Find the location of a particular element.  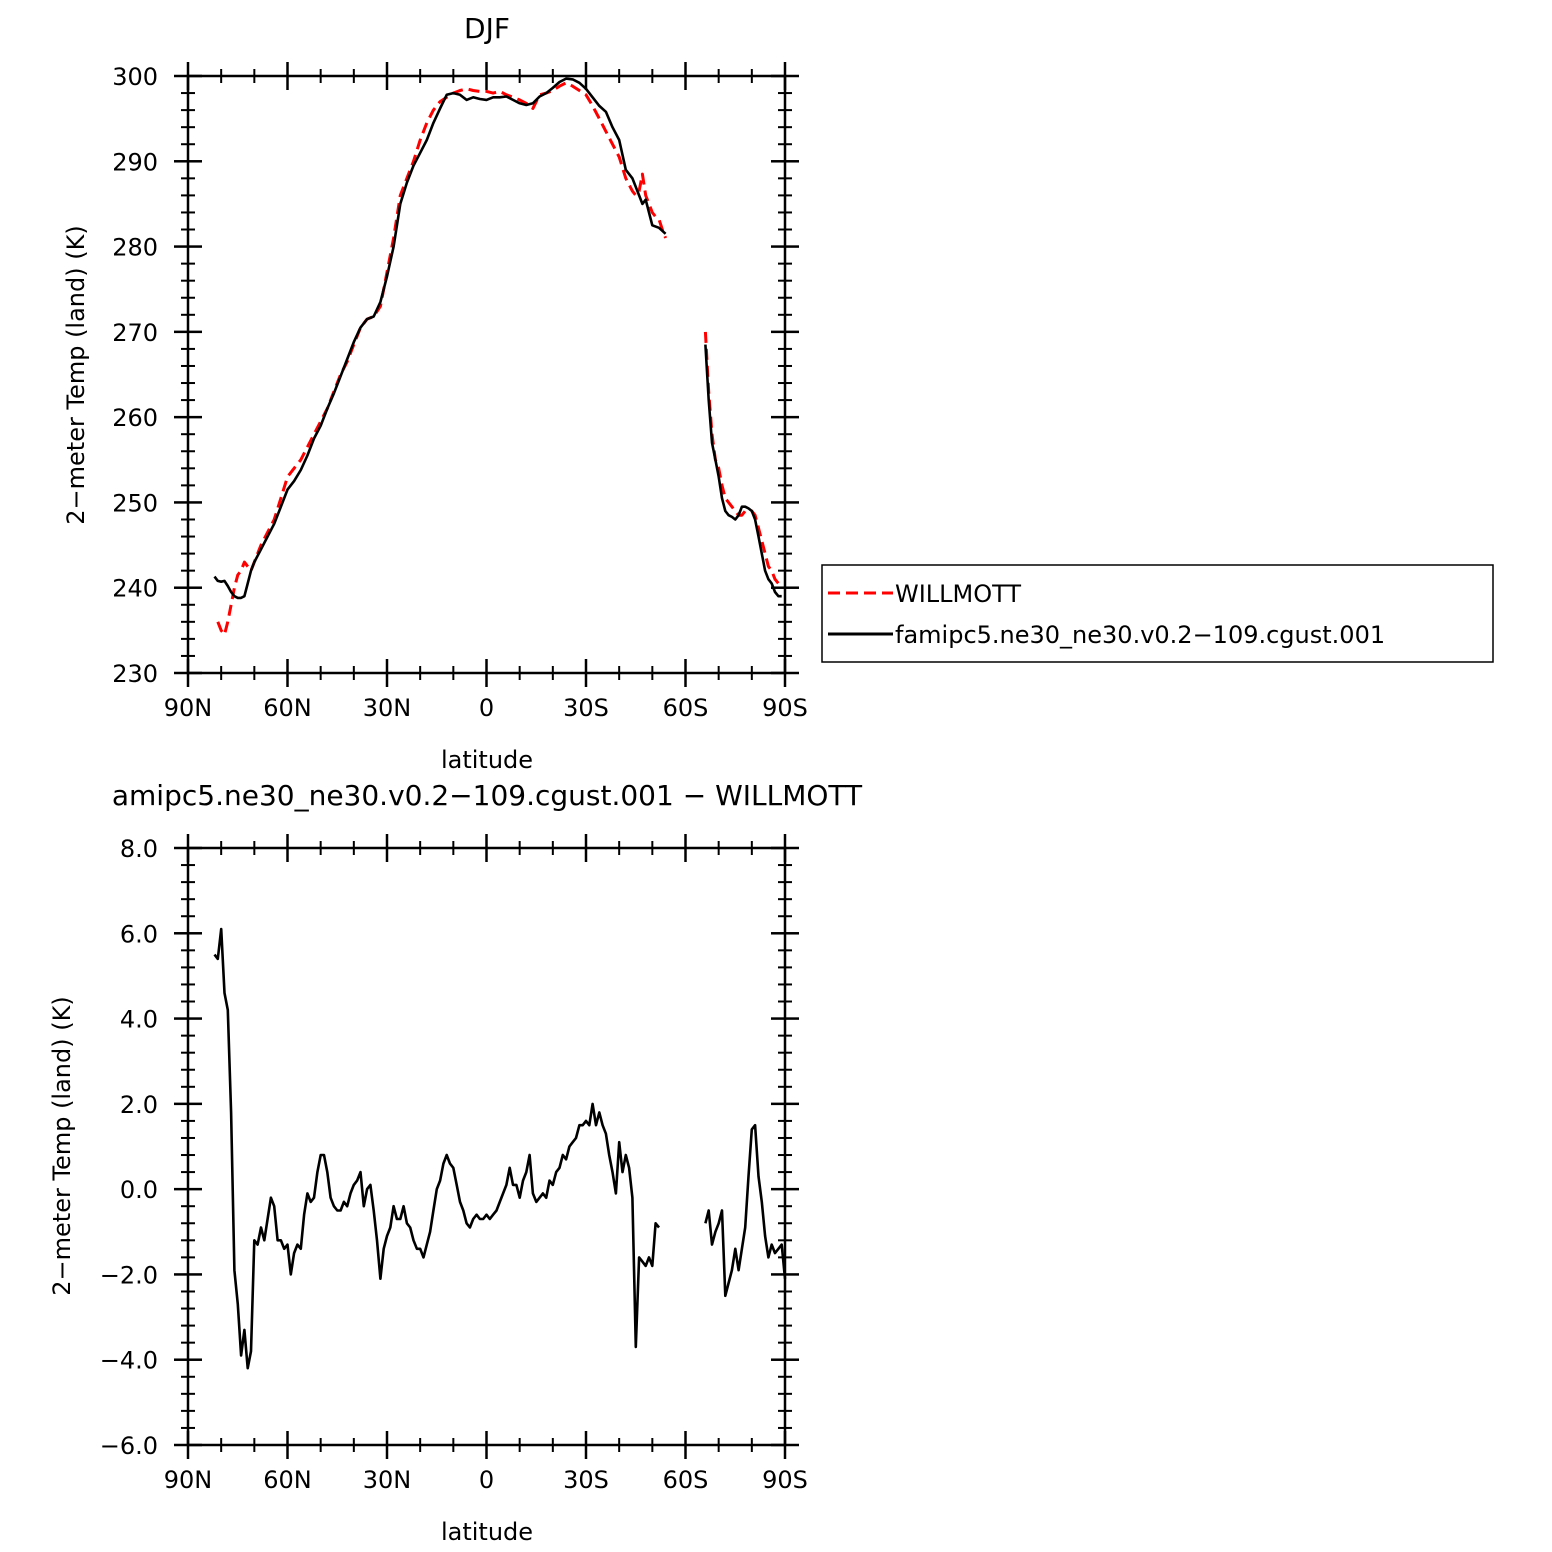

top-y-tick-label: 270 is located at coordinates (135, 333).